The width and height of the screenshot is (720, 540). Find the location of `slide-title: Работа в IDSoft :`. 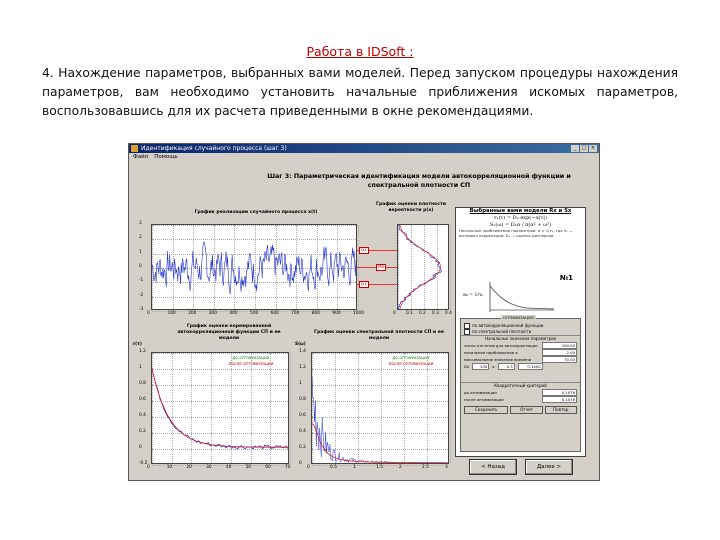

slide-title: Работа в IDSoft : is located at coordinates (360, 51).